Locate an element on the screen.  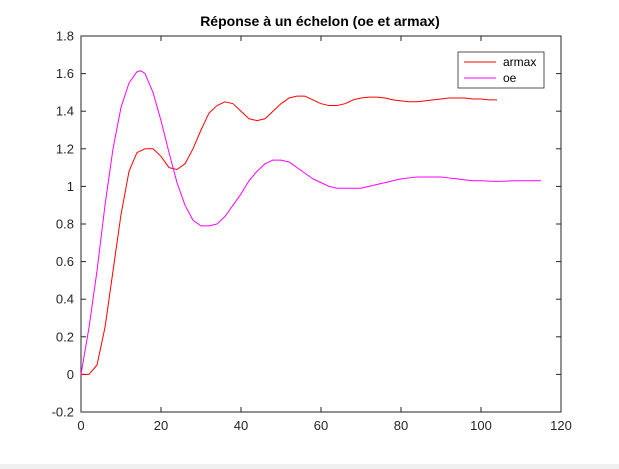
legend-box is located at coordinates (501, 70).